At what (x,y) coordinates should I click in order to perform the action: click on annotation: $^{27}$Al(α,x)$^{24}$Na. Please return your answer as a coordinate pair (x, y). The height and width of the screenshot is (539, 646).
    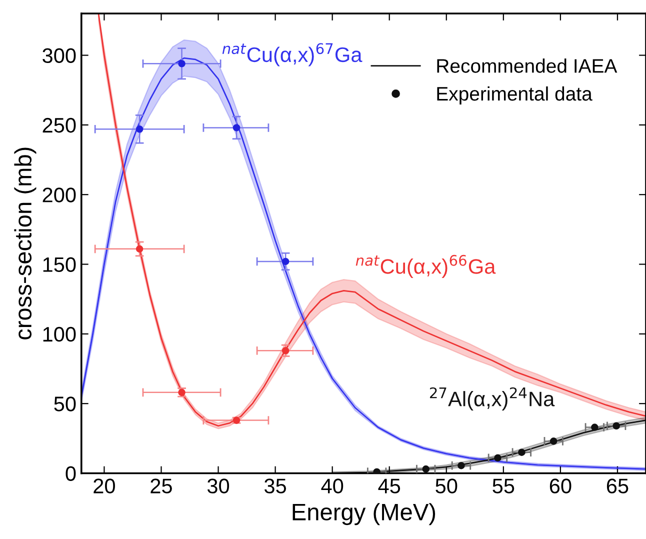
    Looking at the image, I should click on (492, 398).